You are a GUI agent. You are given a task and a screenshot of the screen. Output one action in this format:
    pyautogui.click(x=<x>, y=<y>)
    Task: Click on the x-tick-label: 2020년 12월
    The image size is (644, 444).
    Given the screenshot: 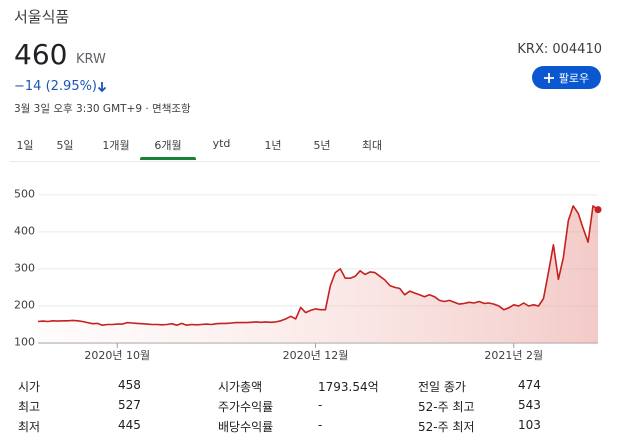 What is the action you would take?
    pyautogui.click(x=316, y=355)
    